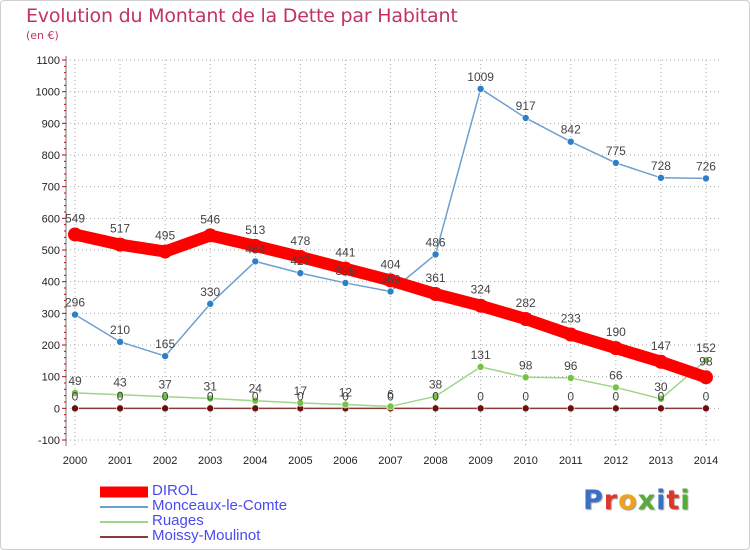 This screenshot has height=550, width=750. I want to click on legend-item-ruages: Ruages, so click(230, 521).